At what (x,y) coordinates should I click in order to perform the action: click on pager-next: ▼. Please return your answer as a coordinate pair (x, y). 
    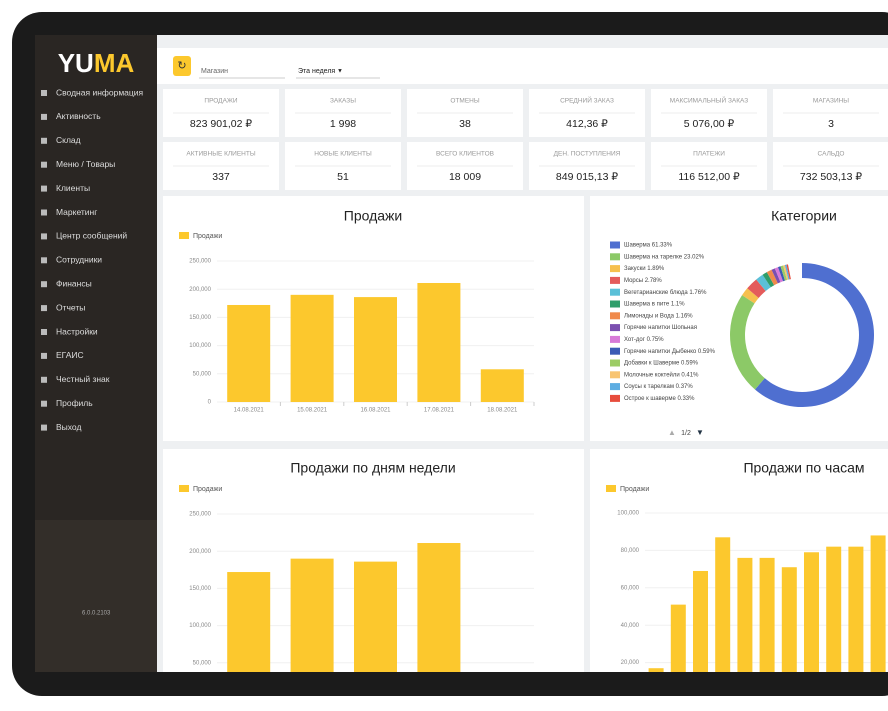
    Looking at the image, I should click on (700, 432).